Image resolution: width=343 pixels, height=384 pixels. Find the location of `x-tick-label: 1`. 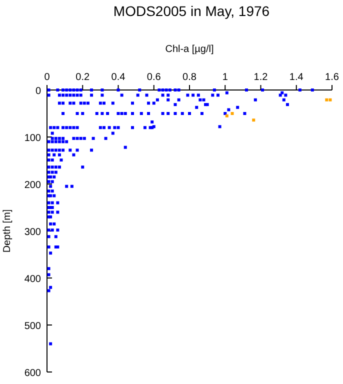

x-tick-label: 1 is located at coordinates (225, 77).